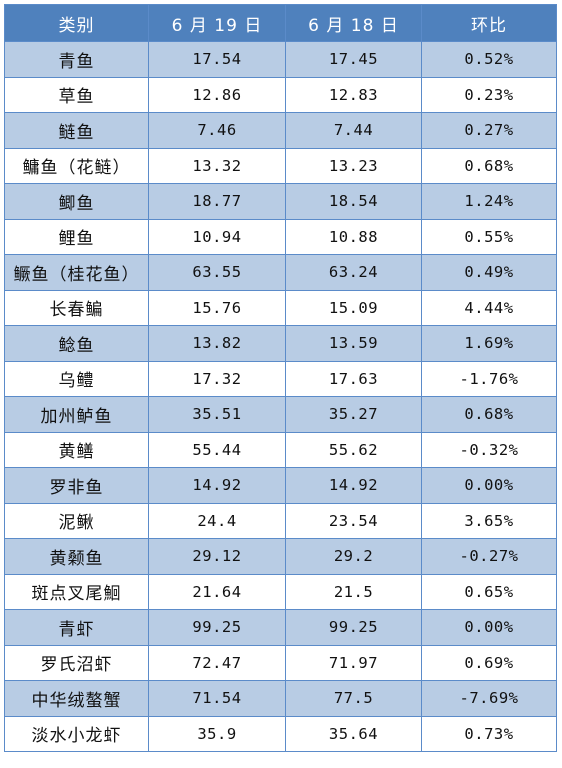 This screenshot has height=768, width=562. I want to click on cell-category: 罗非鱼, so click(76, 485).